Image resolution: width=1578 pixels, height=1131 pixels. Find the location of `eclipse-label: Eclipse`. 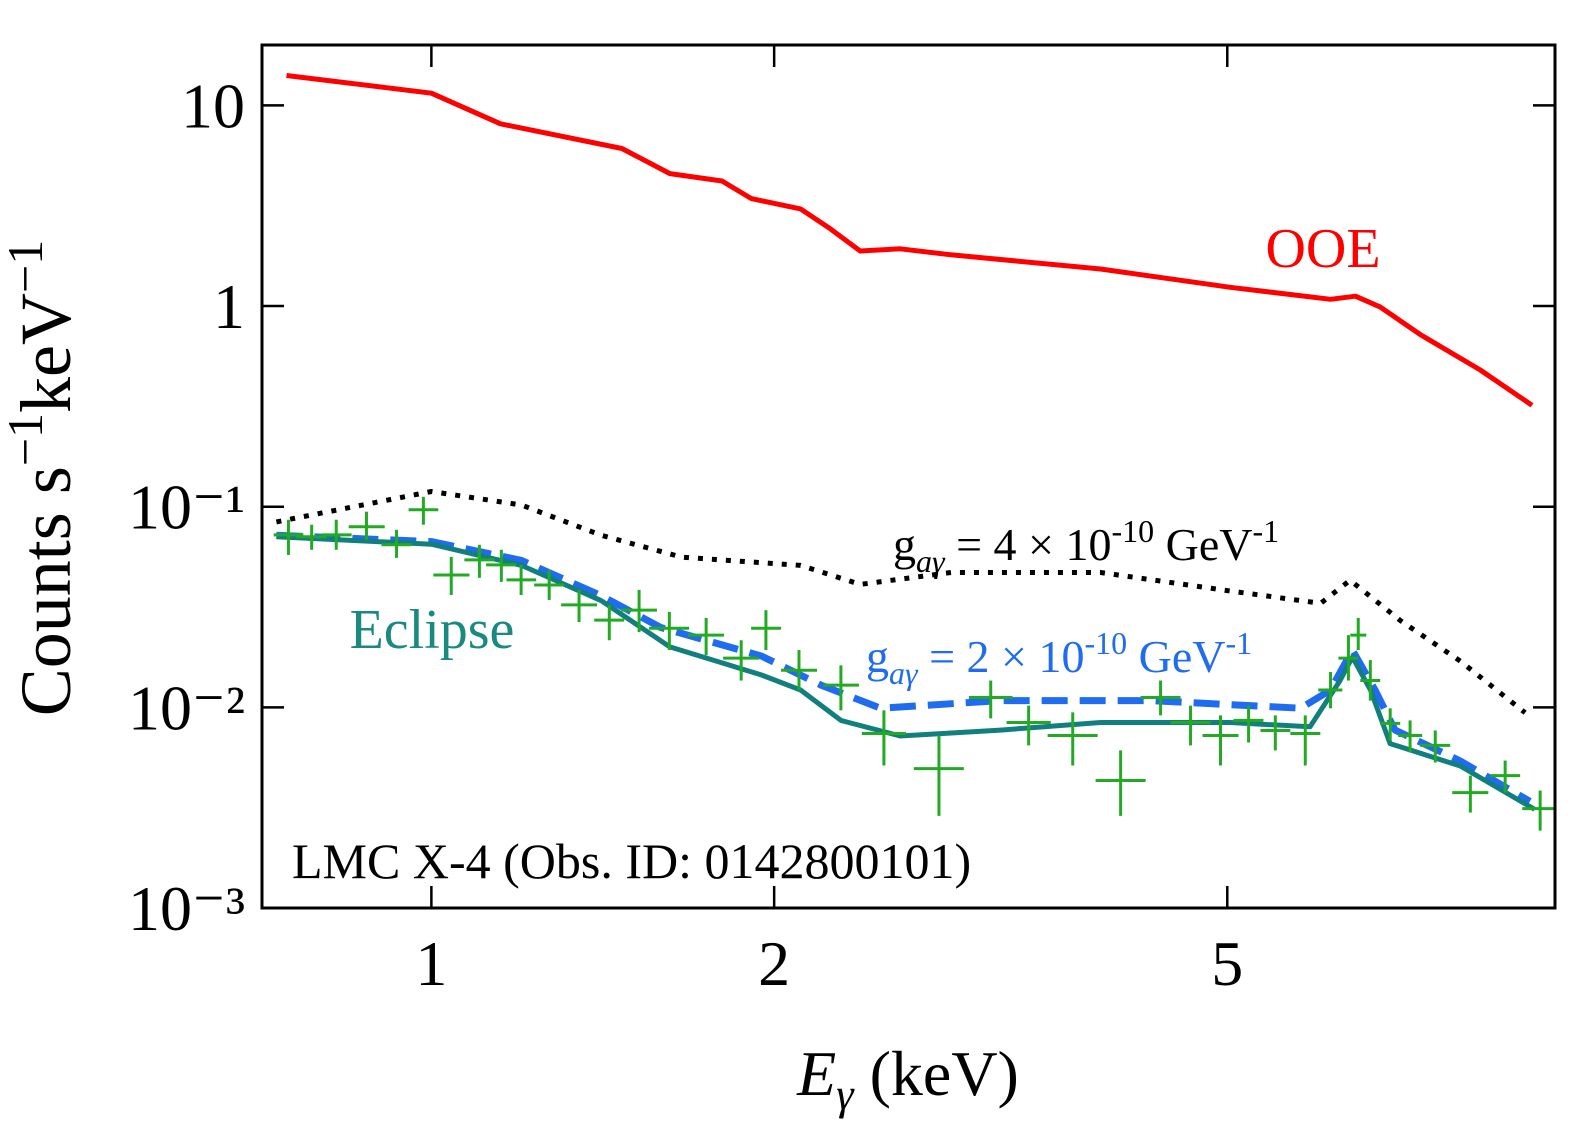

eclipse-label: Eclipse is located at coordinates (432, 630).